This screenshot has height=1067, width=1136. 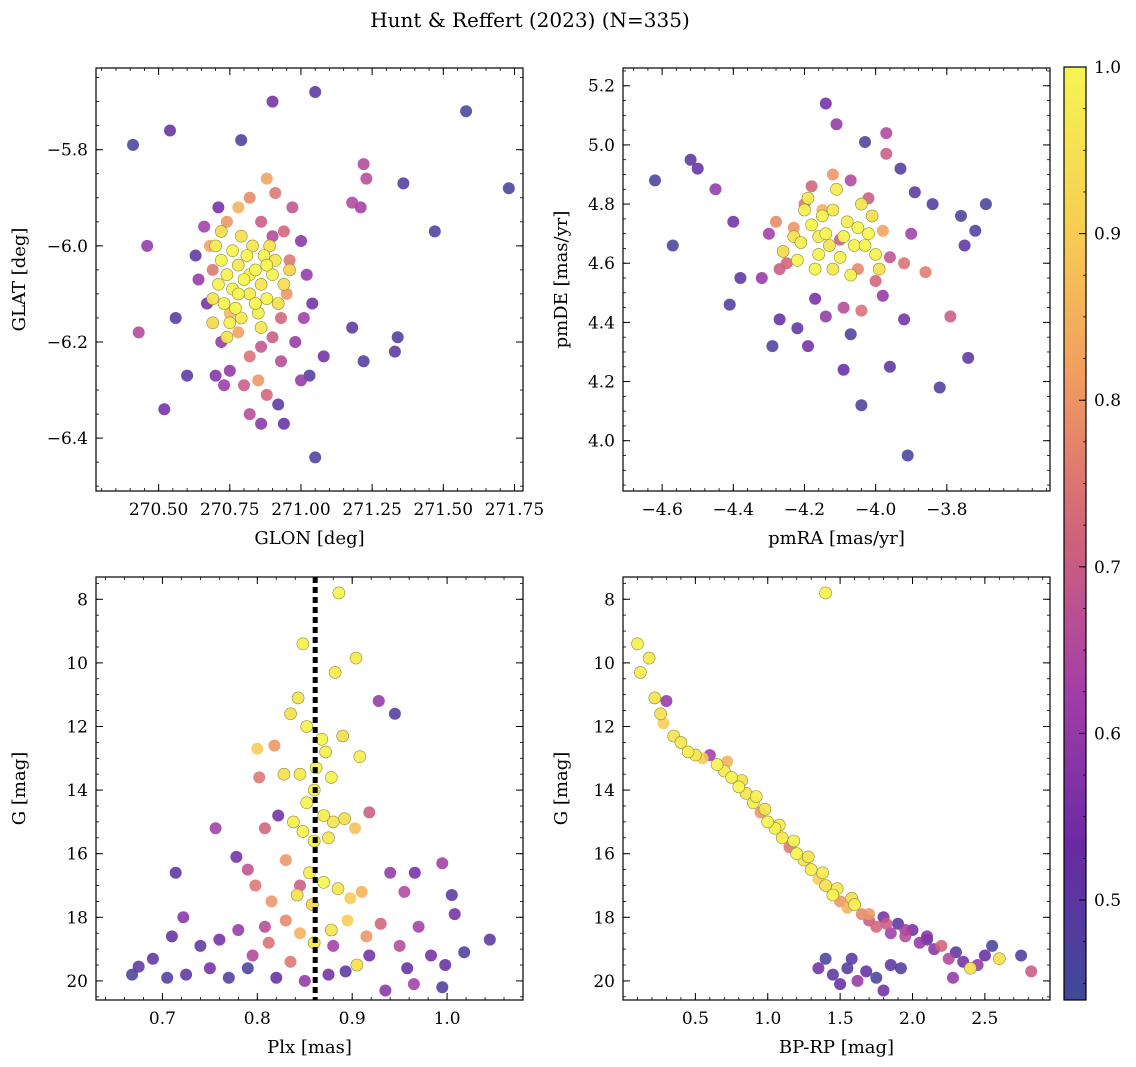 I want to click on y-tick-label: 12, so click(x=77, y=727).